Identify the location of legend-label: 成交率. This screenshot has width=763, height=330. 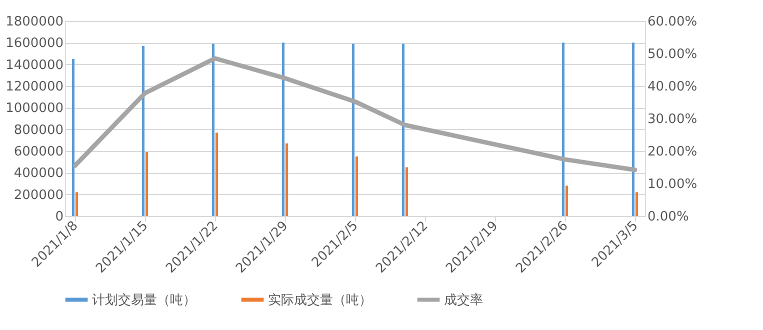
(463, 300).